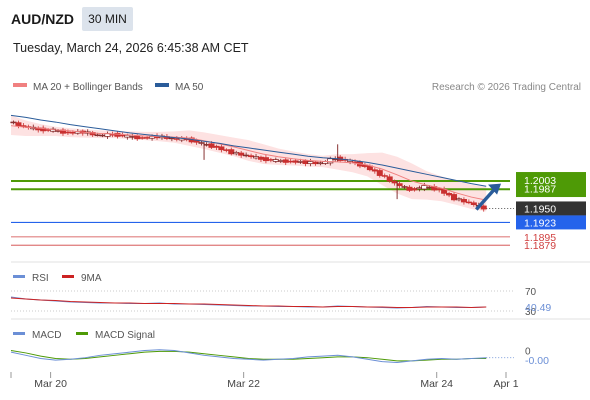 This screenshot has width=590, height=400. Describe the element at coordinates (68, 276) in the screenshot. I see `rsi-ma-legend-swatch` at that location.